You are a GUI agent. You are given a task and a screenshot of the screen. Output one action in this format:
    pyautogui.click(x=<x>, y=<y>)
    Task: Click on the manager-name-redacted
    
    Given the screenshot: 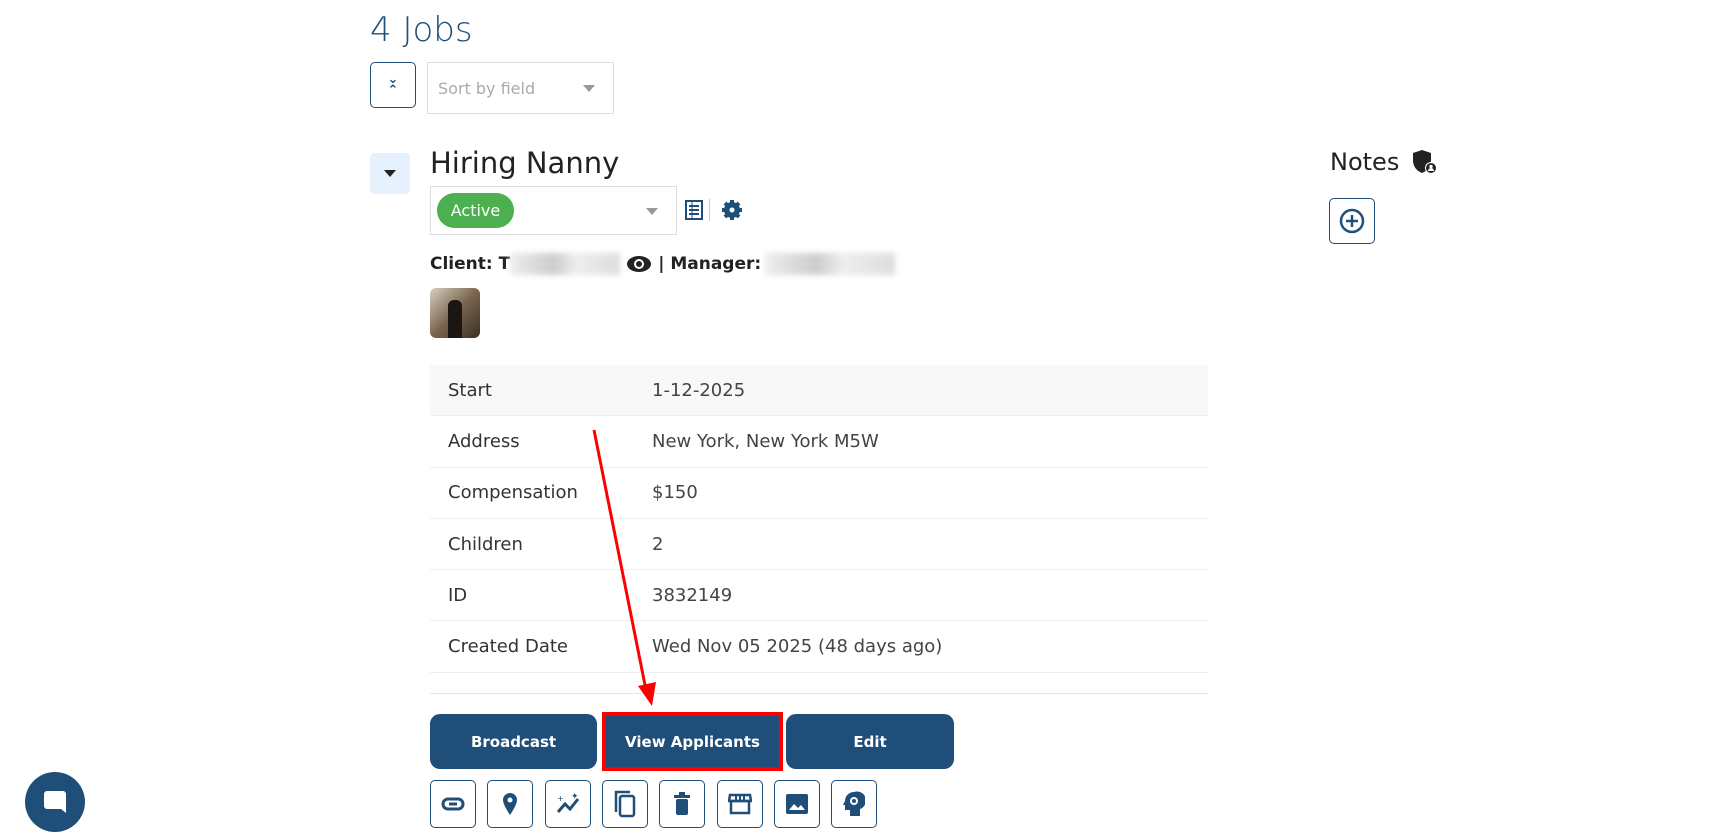 What is the action you would take?
    pyautogui.click(x=830, y=264)
    